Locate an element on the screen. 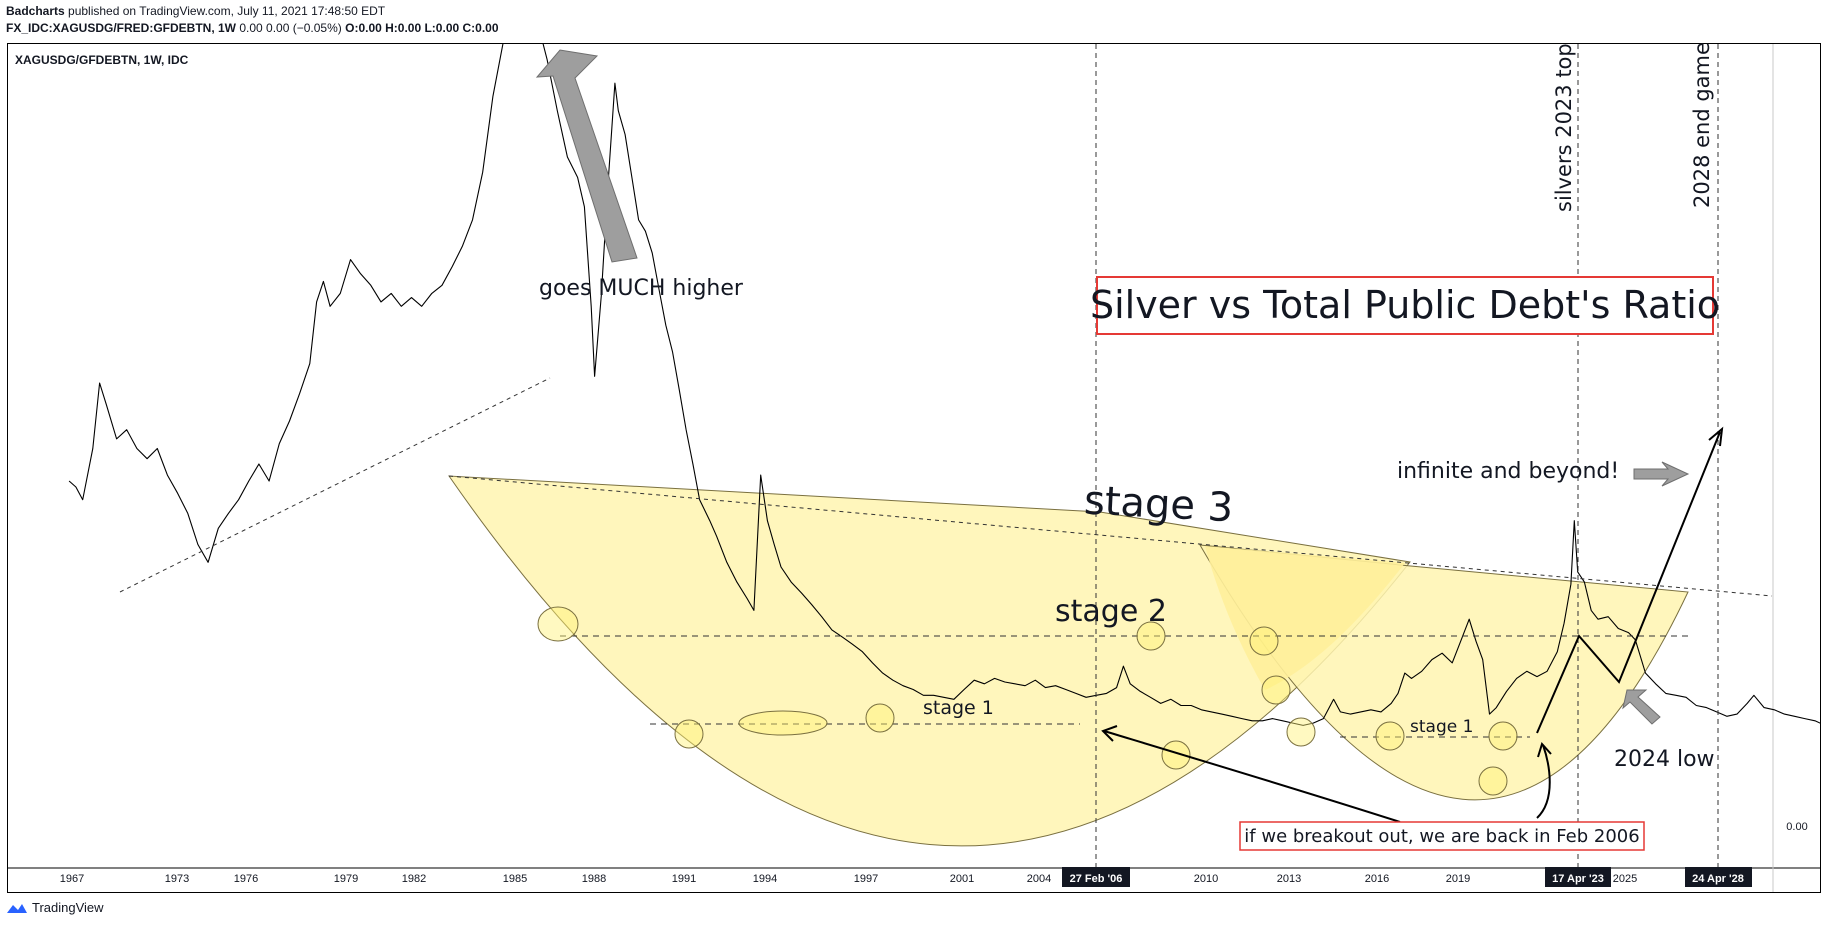 This screenshot has width=1828, height=929. x-tick-label: 1991 is located at coordinates (684, 879).